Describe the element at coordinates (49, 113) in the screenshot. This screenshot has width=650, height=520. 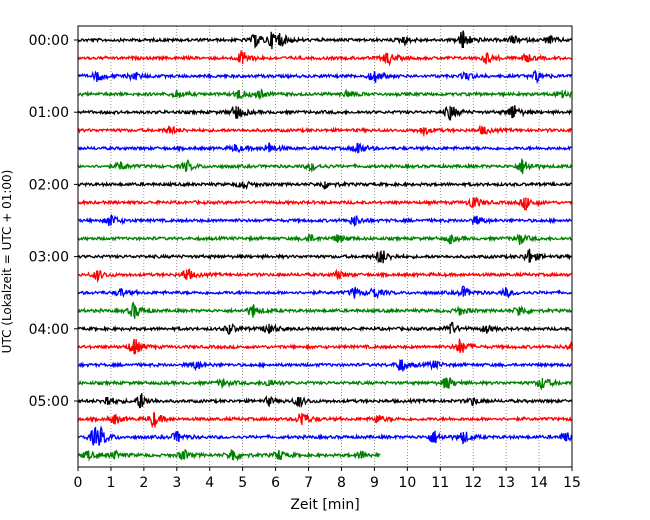
I see `y-tick-label-1: 01:00` at that location.